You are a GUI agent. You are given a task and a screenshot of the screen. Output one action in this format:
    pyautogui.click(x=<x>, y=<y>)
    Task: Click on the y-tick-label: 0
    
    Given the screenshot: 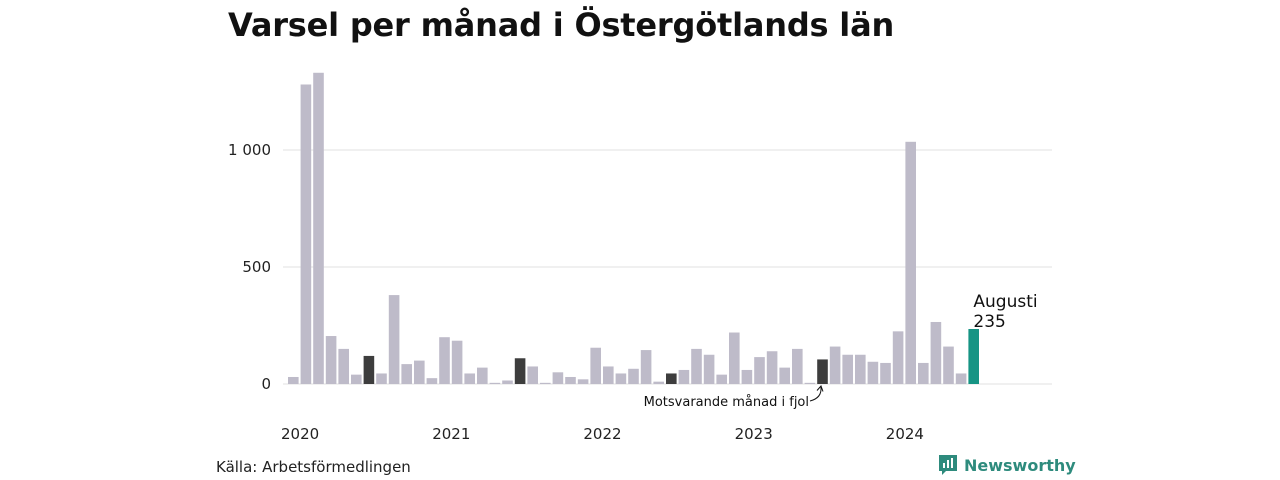 What is the action you would take?
    pyautogui.click(x=266, y=384)
    